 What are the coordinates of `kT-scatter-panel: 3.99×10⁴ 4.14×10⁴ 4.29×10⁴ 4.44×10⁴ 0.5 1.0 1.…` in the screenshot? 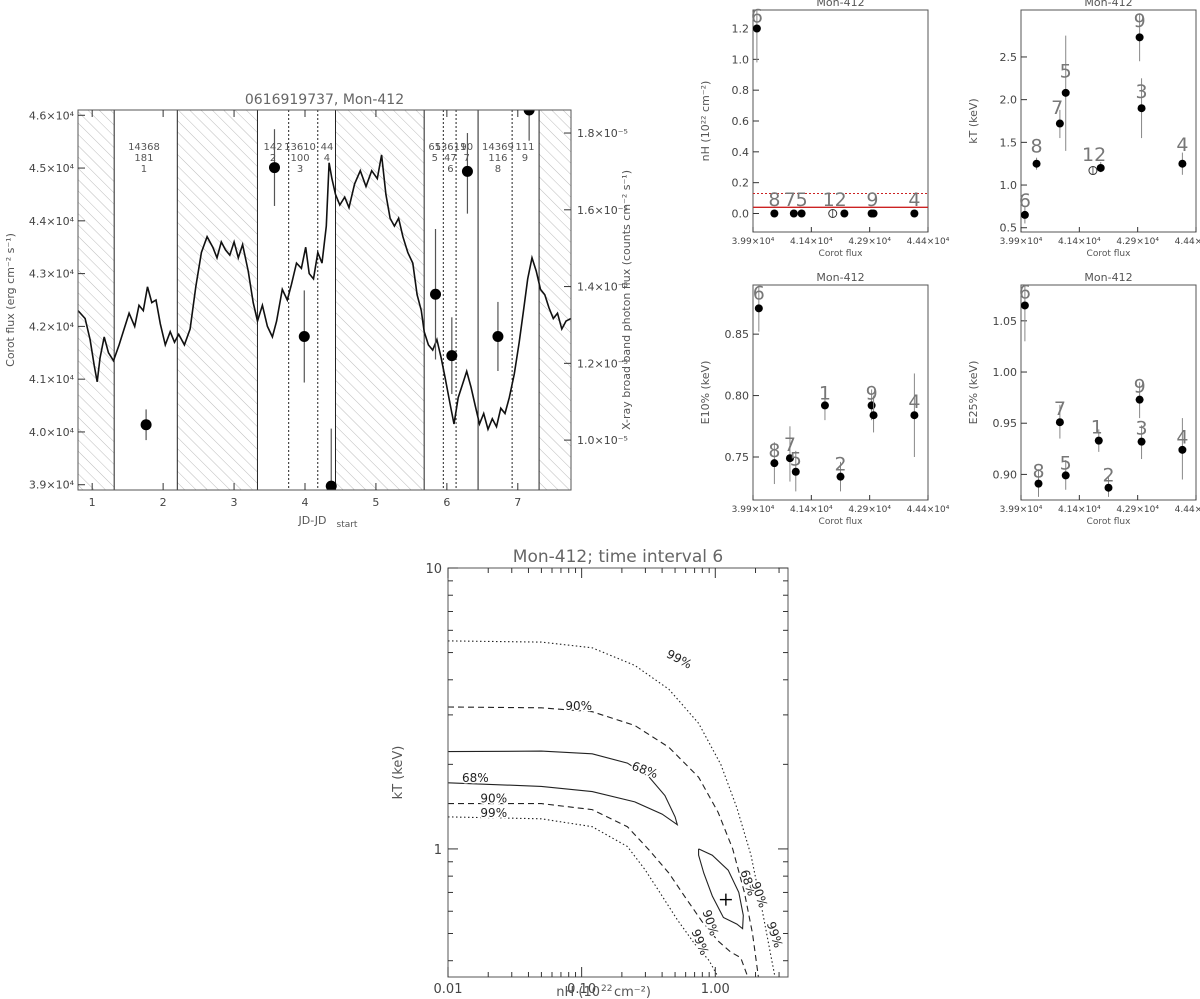 It's located at (1083, 129).